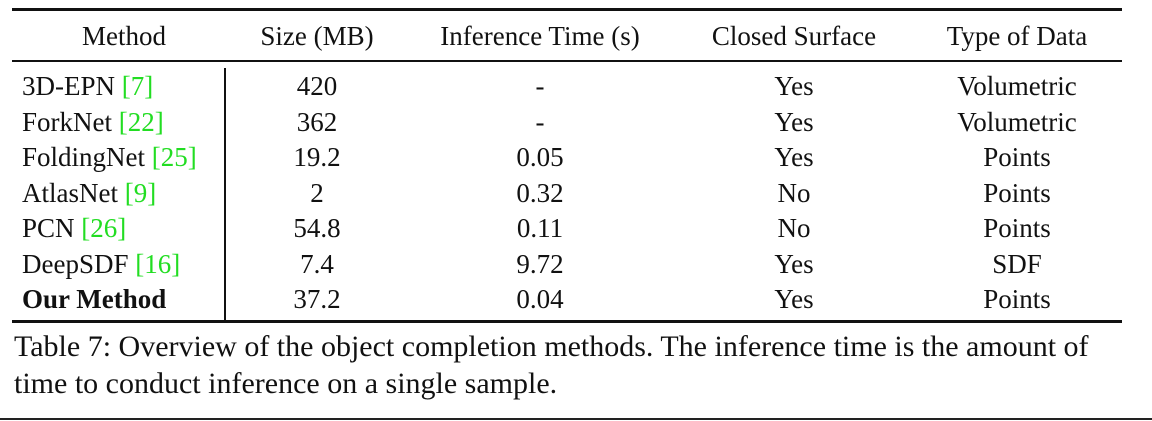  I want to click on size-cell: 19.2, so click(317, 157).